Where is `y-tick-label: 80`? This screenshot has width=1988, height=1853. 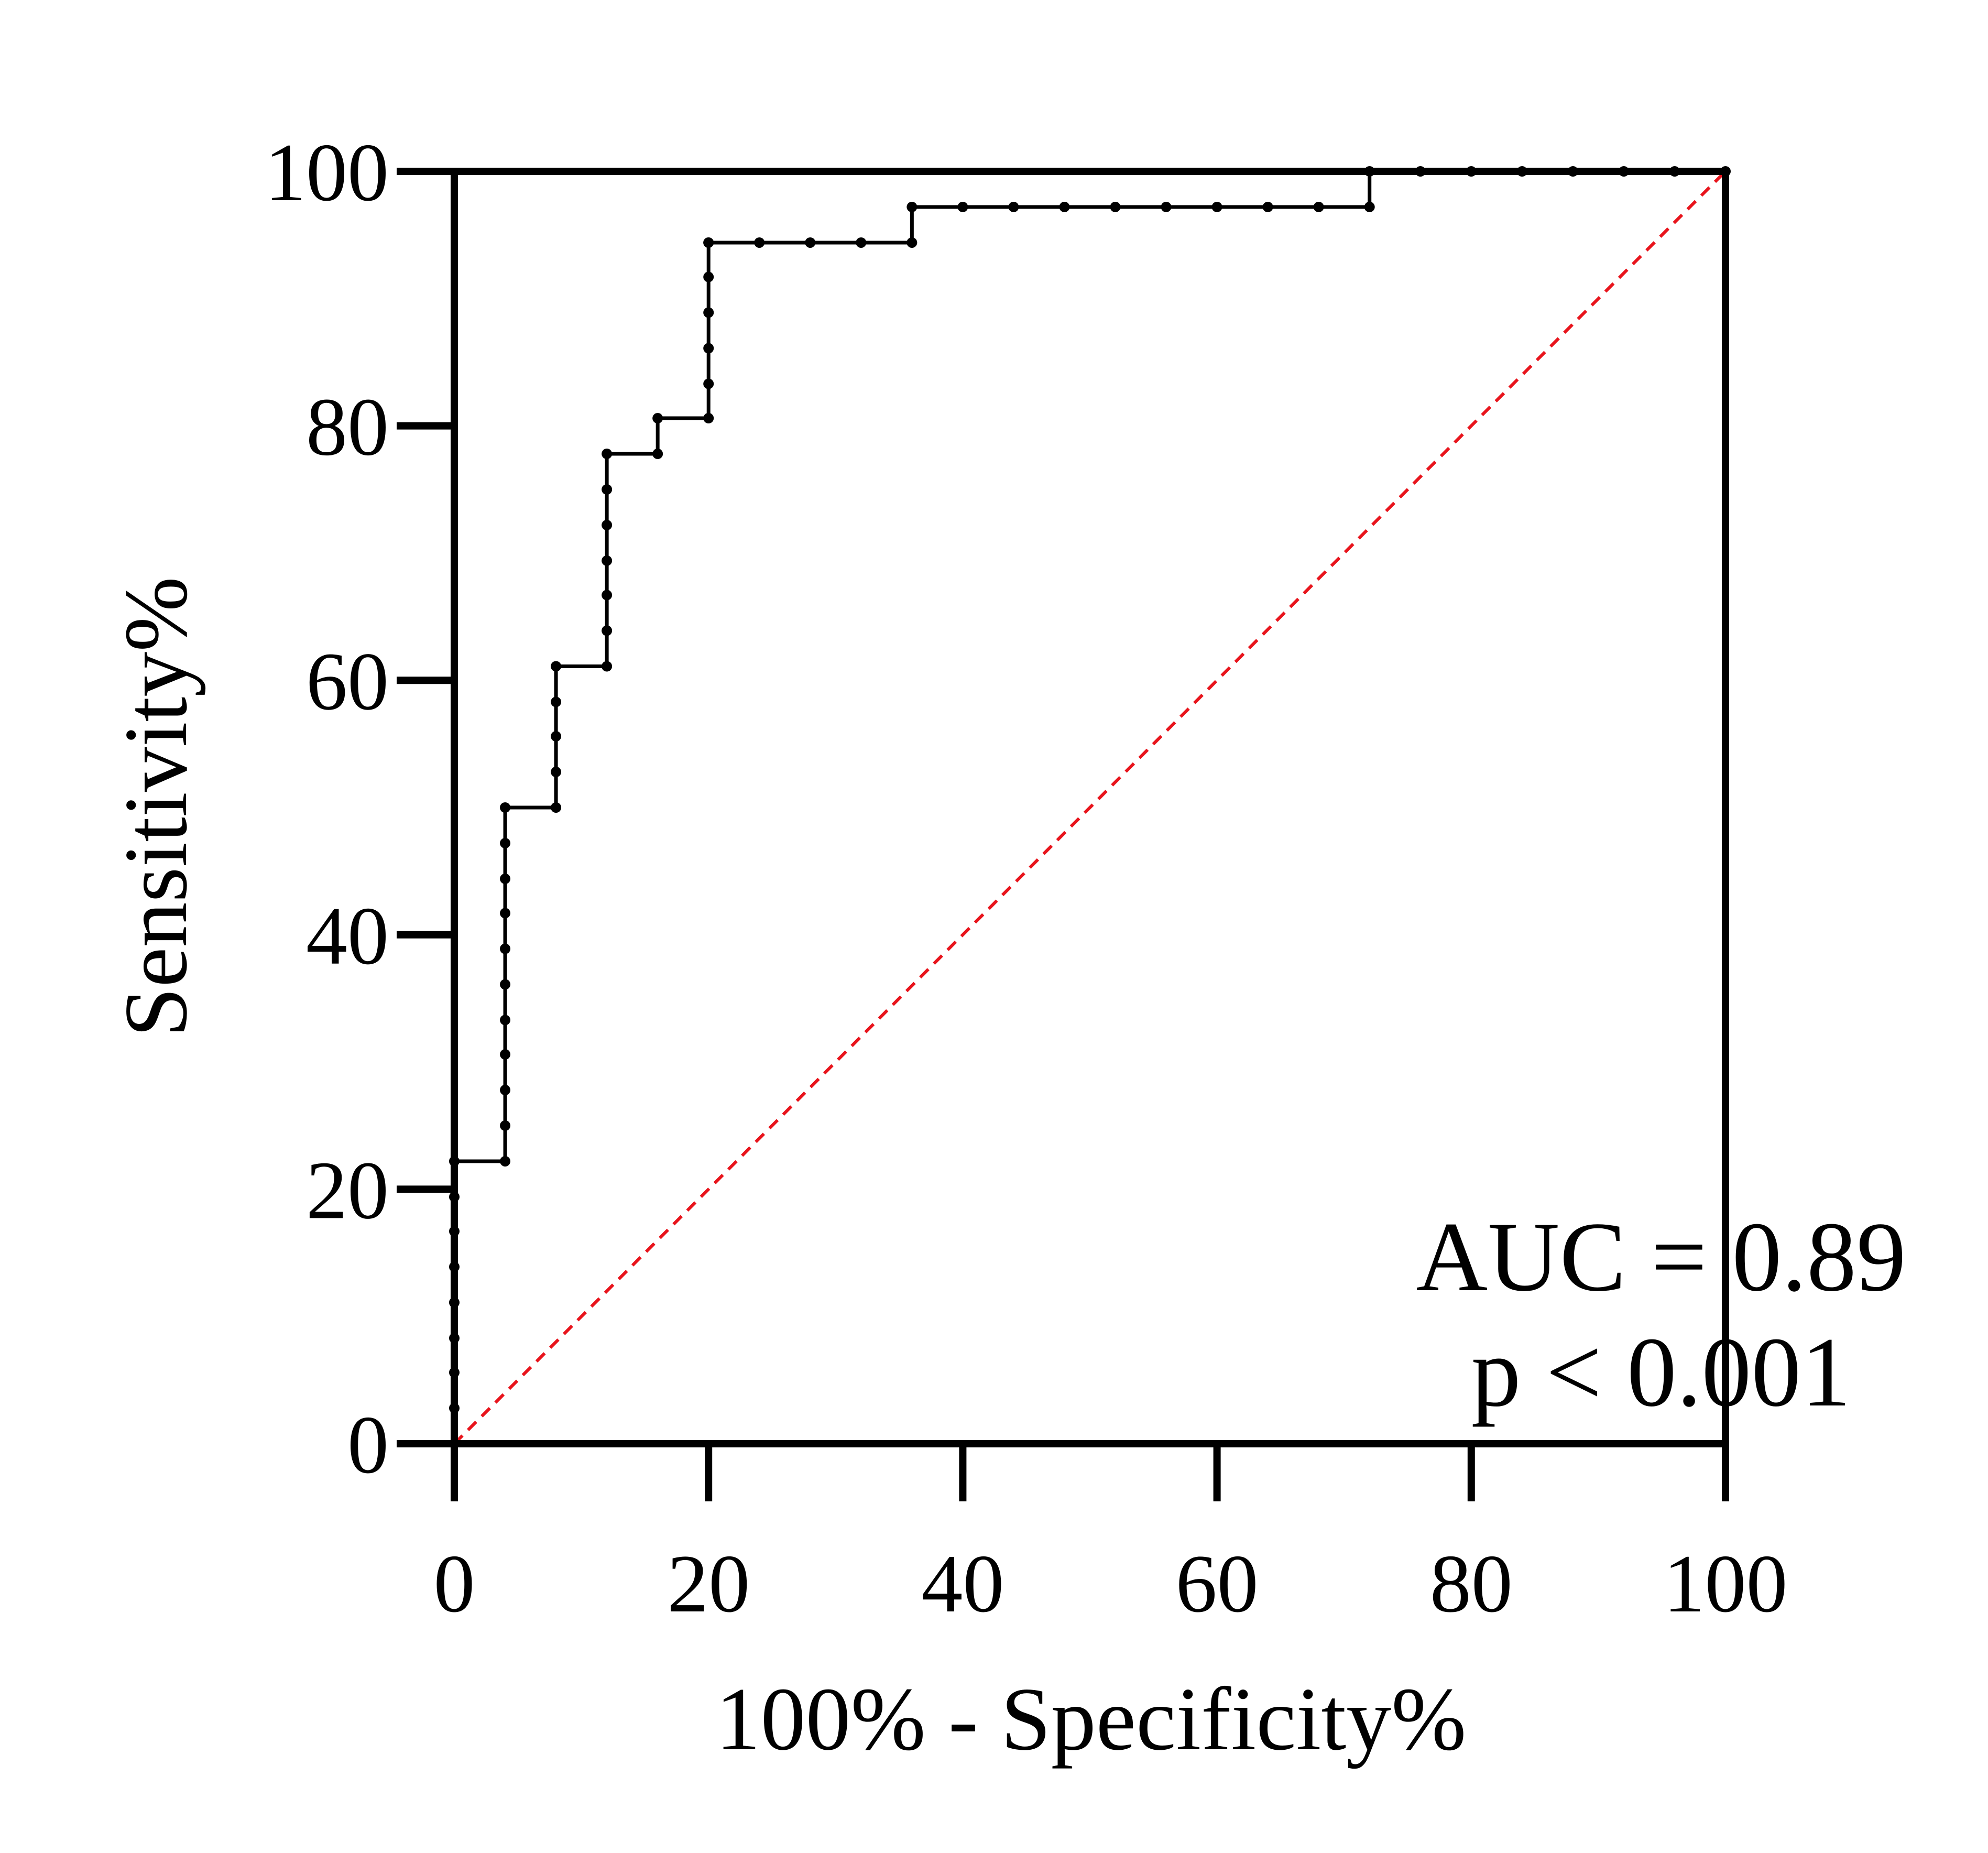 y-tick-label: 80 is located at coordinates (347, 428).